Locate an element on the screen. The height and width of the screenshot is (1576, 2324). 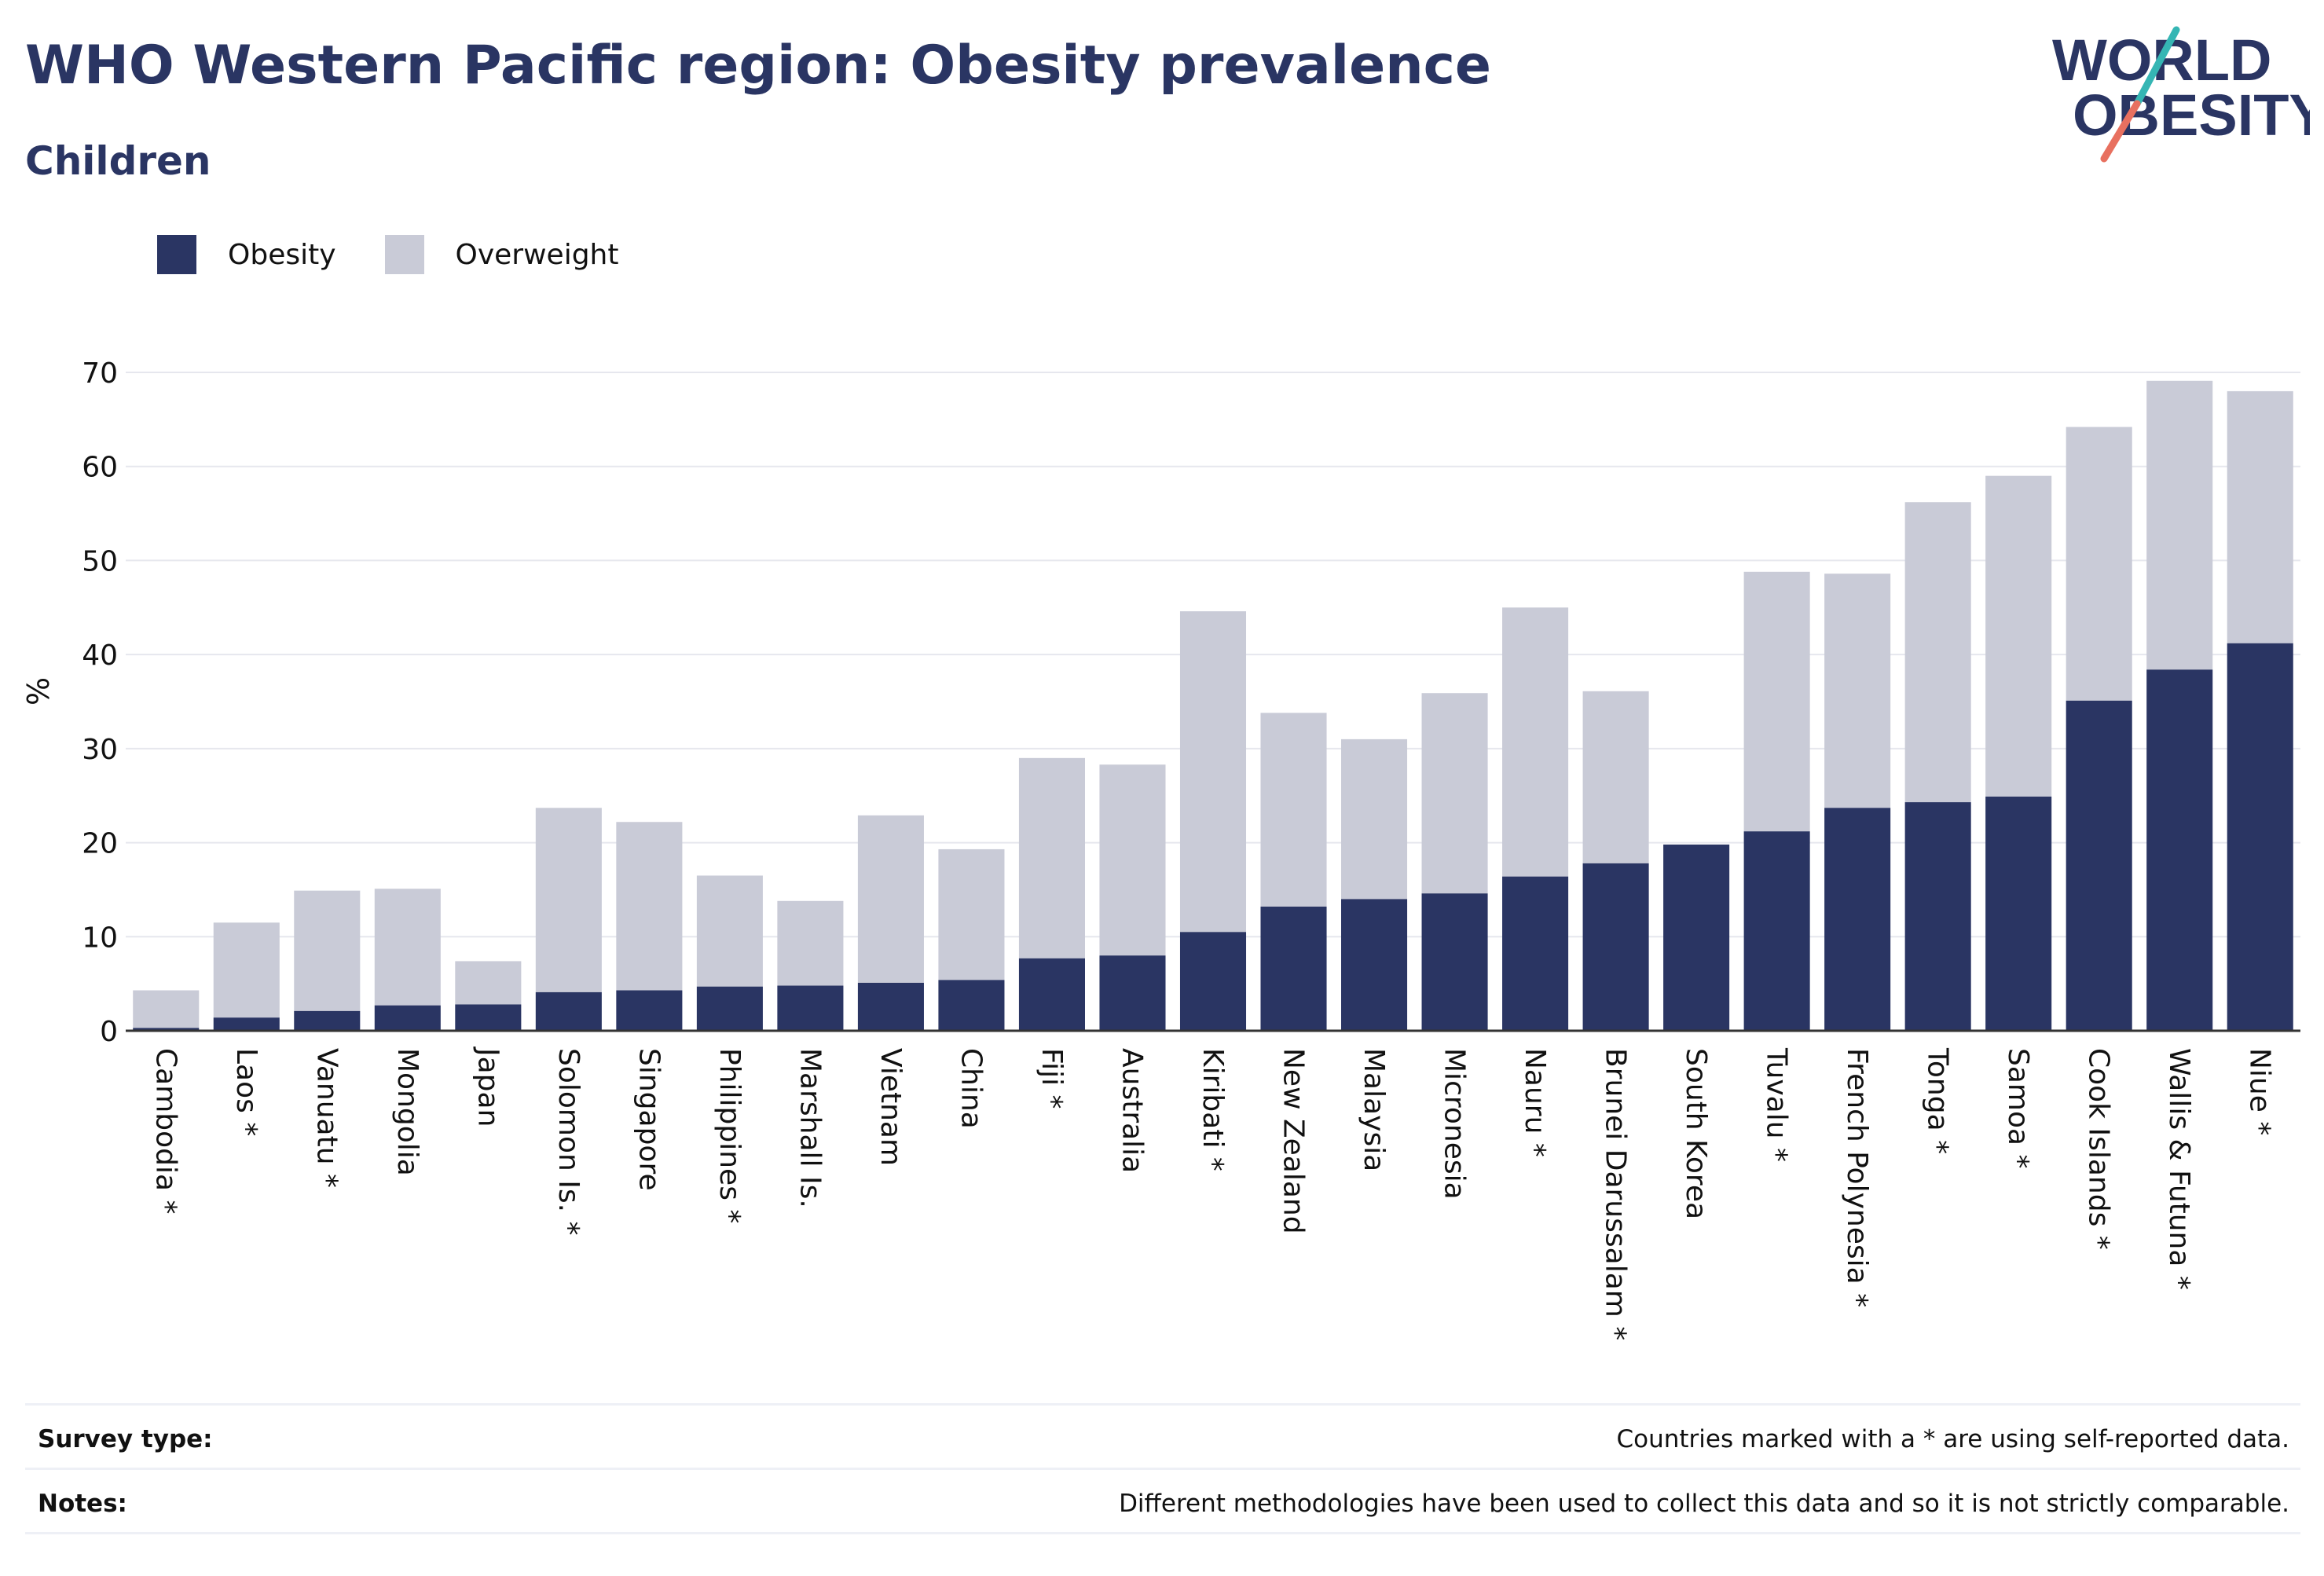
footer-divider-top is located at coordinates (1162, 1404).